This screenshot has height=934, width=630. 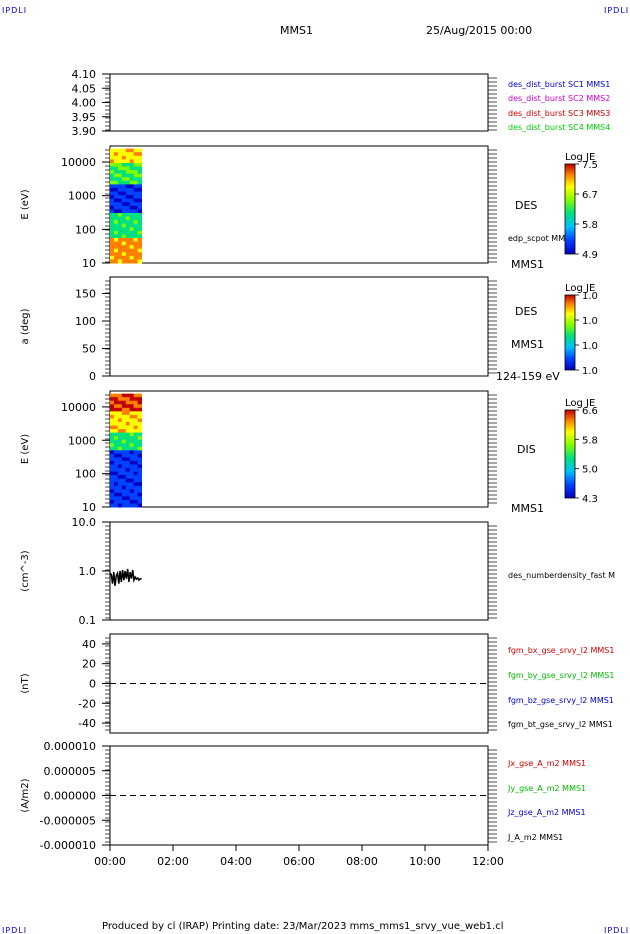 I want to click on time-tick-label: 08:00, so click(x=362, y=861).